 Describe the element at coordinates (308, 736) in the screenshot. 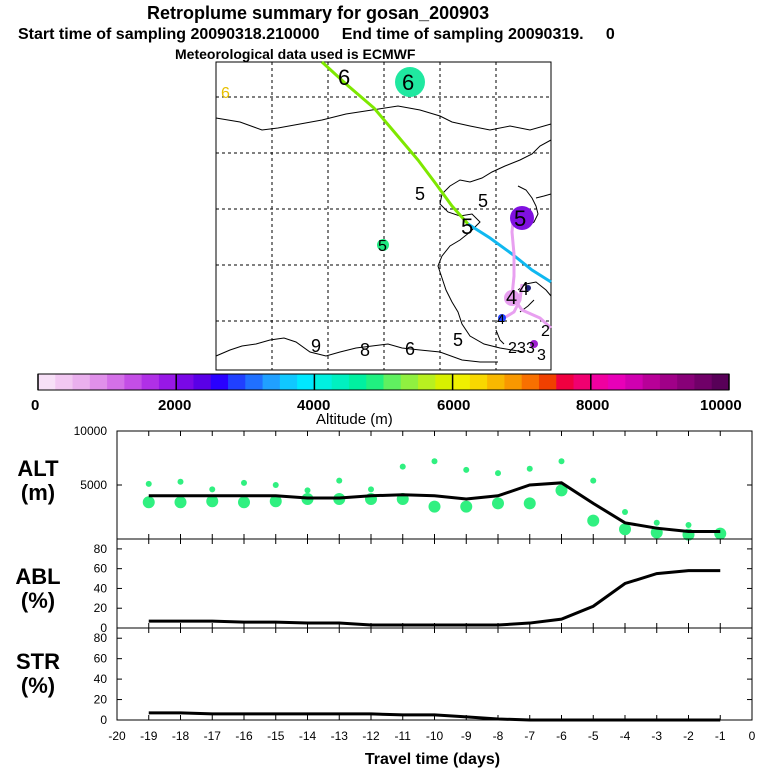

I see `x-tick-label: -14` at that location.